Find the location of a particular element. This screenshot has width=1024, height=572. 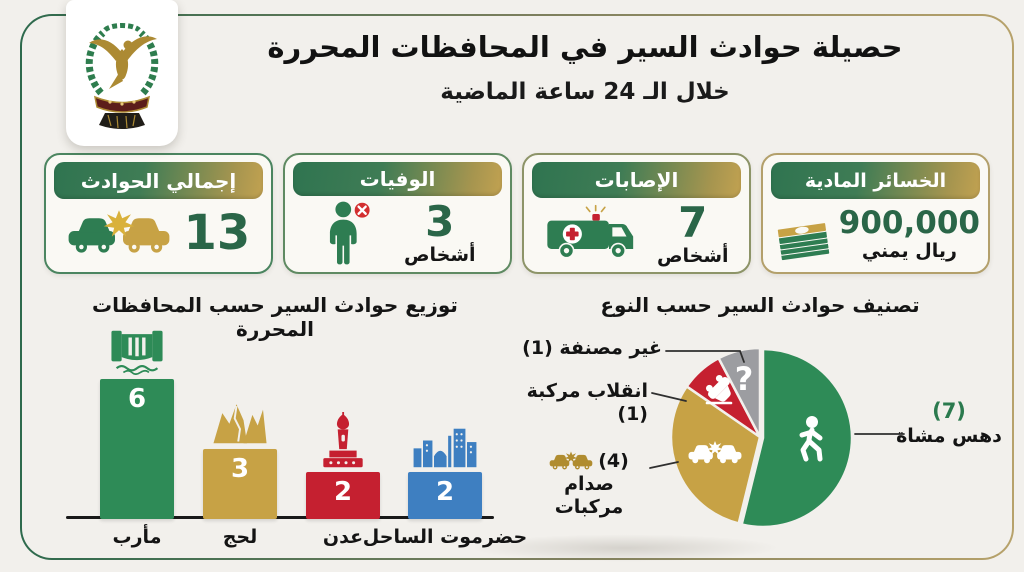

mukalla-skyline-icon is located at coordinates (445, 448).